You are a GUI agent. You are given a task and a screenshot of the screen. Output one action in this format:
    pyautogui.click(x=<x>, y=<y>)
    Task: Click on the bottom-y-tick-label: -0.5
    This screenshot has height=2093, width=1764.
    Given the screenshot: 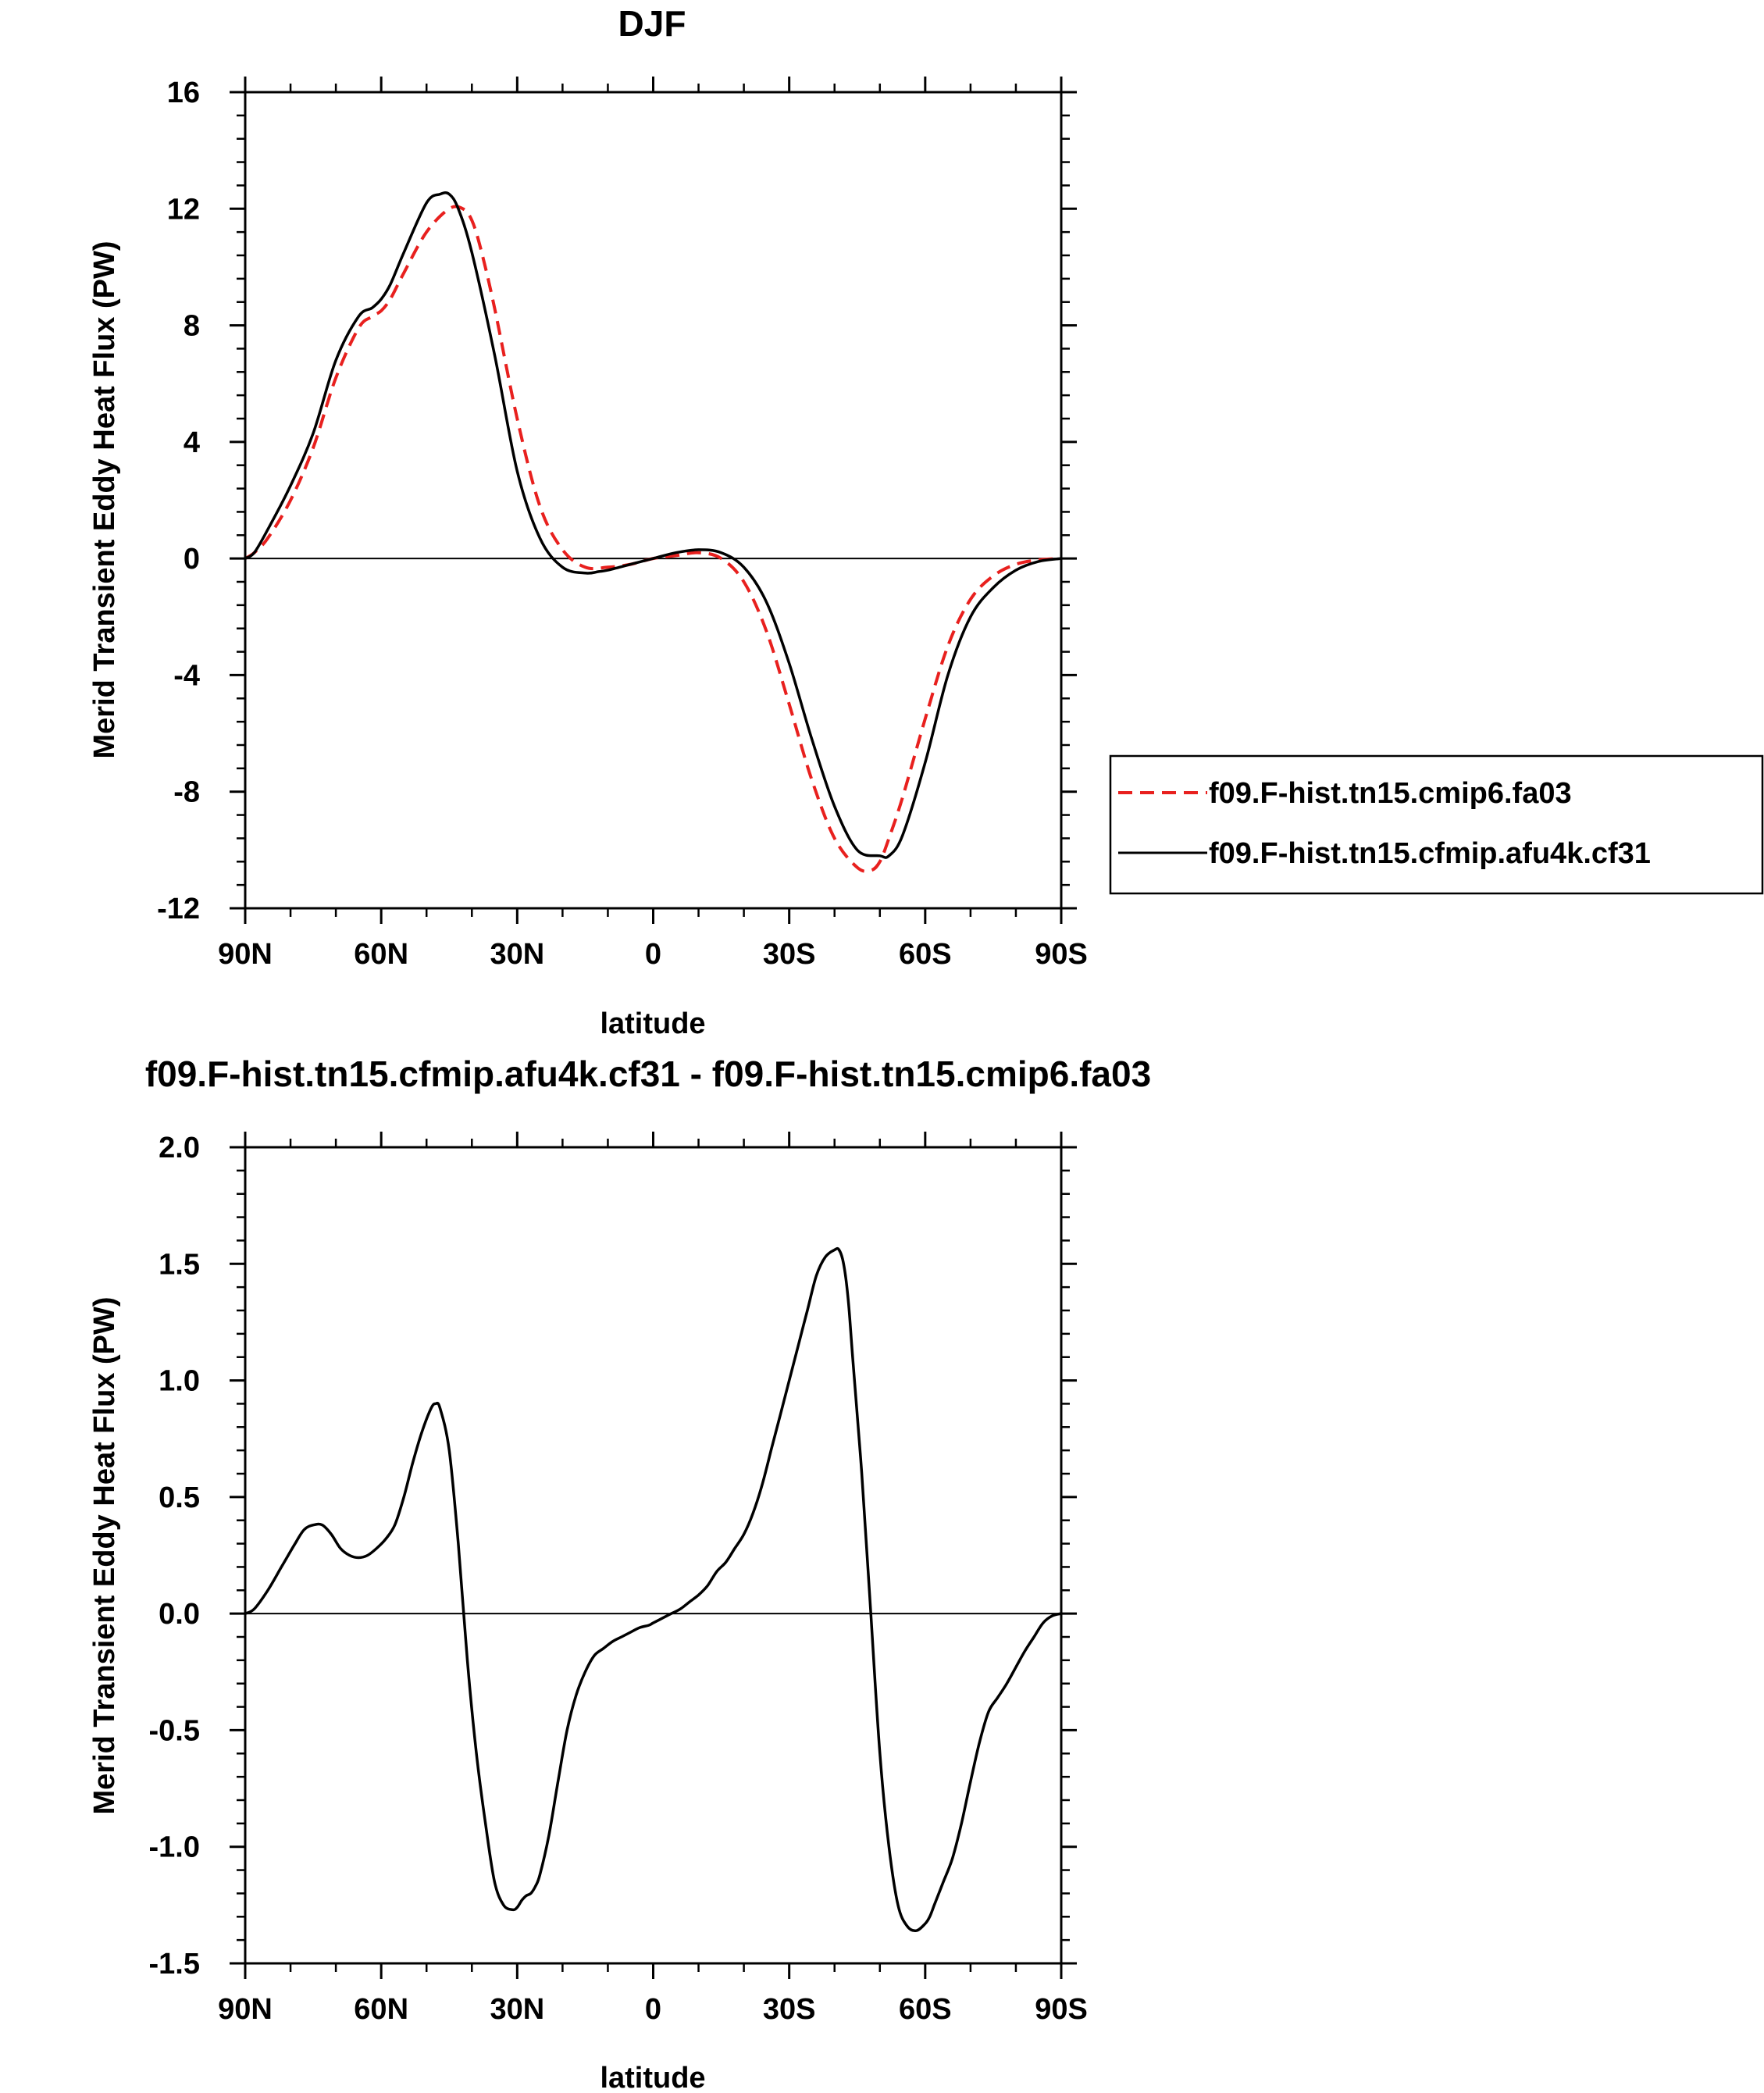 What is the action you would take?
    pyautogui.click(x=174, y=1730)
    